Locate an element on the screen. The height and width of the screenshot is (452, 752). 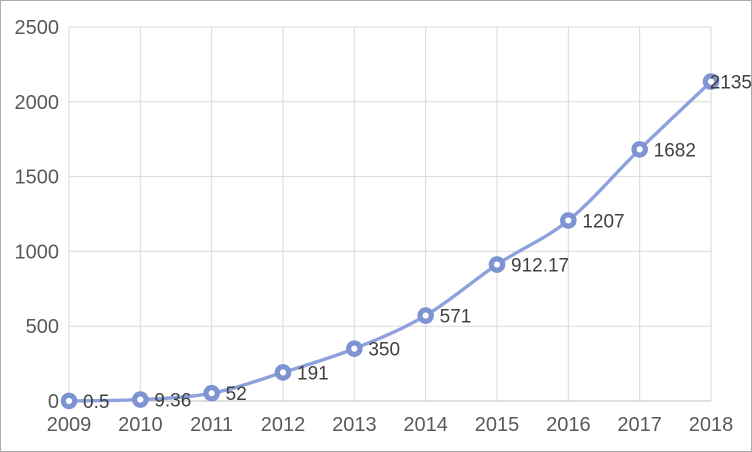
y-axis-tick-label: 1000 is located at coordinates (37, 252).